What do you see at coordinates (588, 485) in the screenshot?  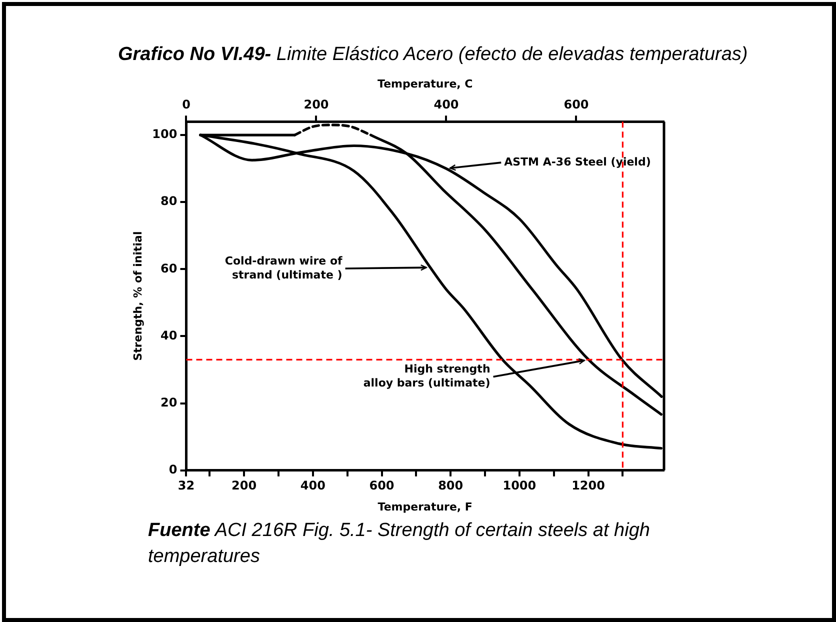 I see `x-tick-label: 1200` at bounding box center [588, 485].